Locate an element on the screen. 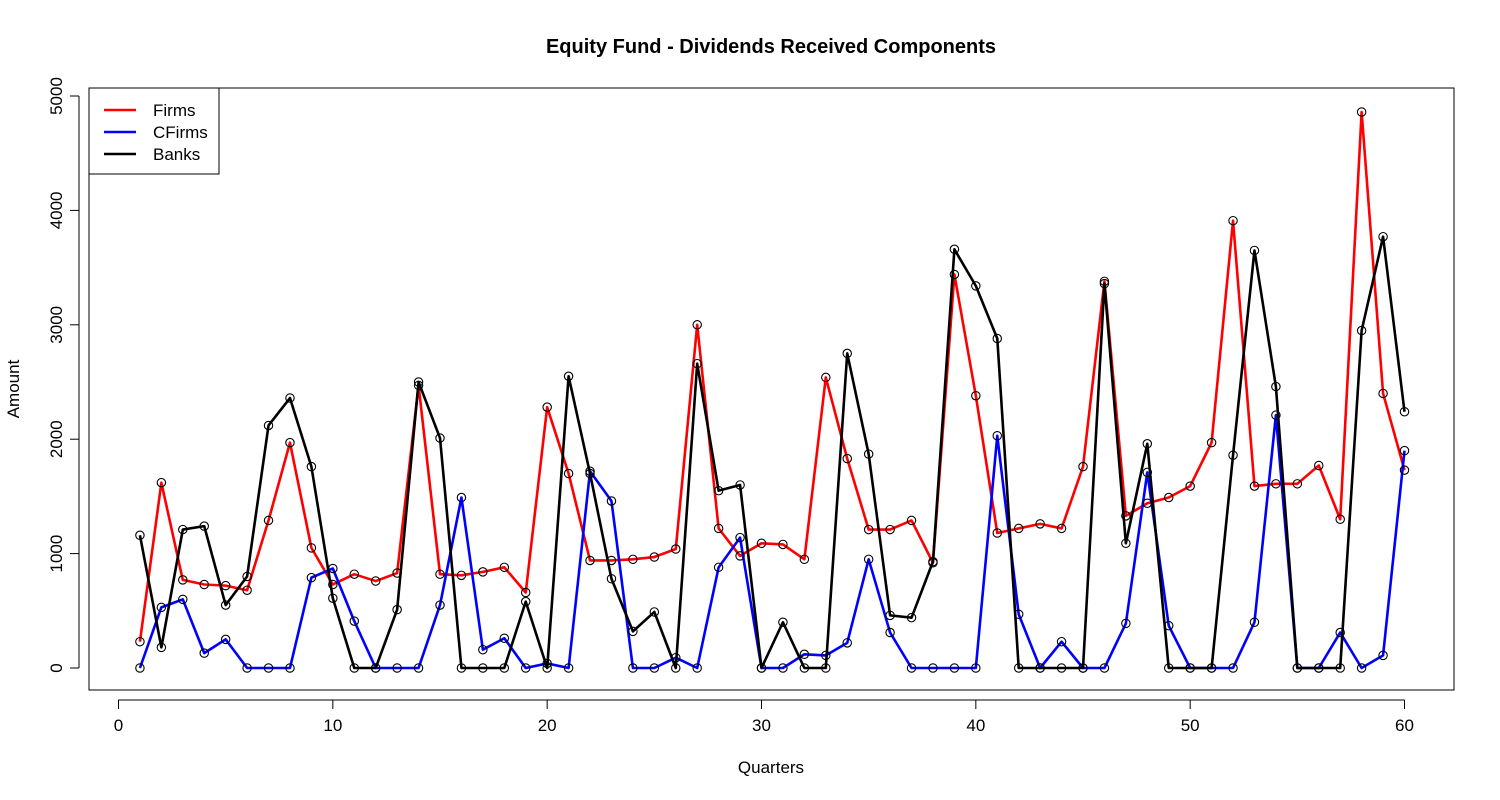 The width and height of the screenshot is (1500, 800). x-tick-label: 10 is located at coordinates (332, 725).